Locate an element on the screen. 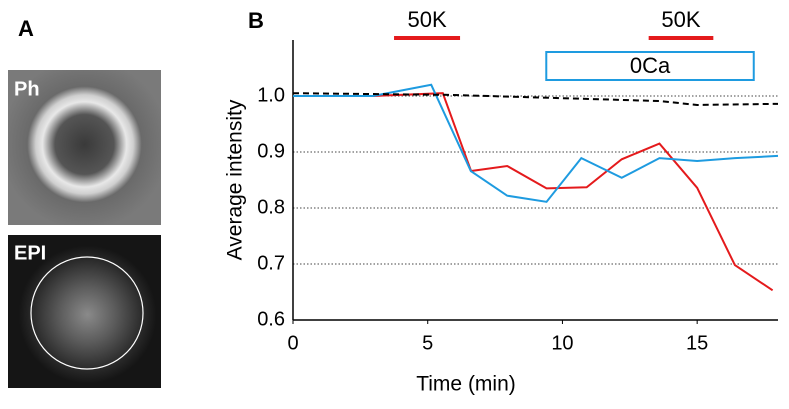 The height and width of the screenshot is (409, 789). epi-image is located at coordinates (84, 311).